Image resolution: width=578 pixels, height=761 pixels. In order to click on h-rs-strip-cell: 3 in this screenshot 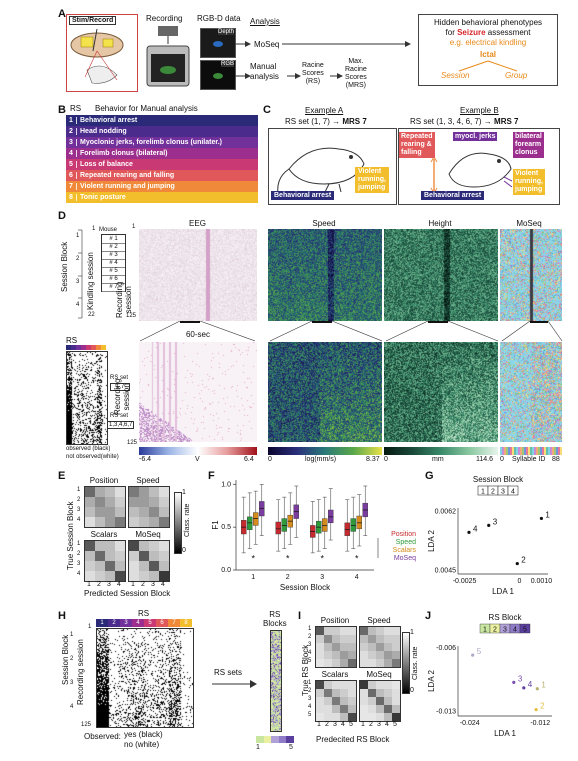, I will do `click(126, 623)`.